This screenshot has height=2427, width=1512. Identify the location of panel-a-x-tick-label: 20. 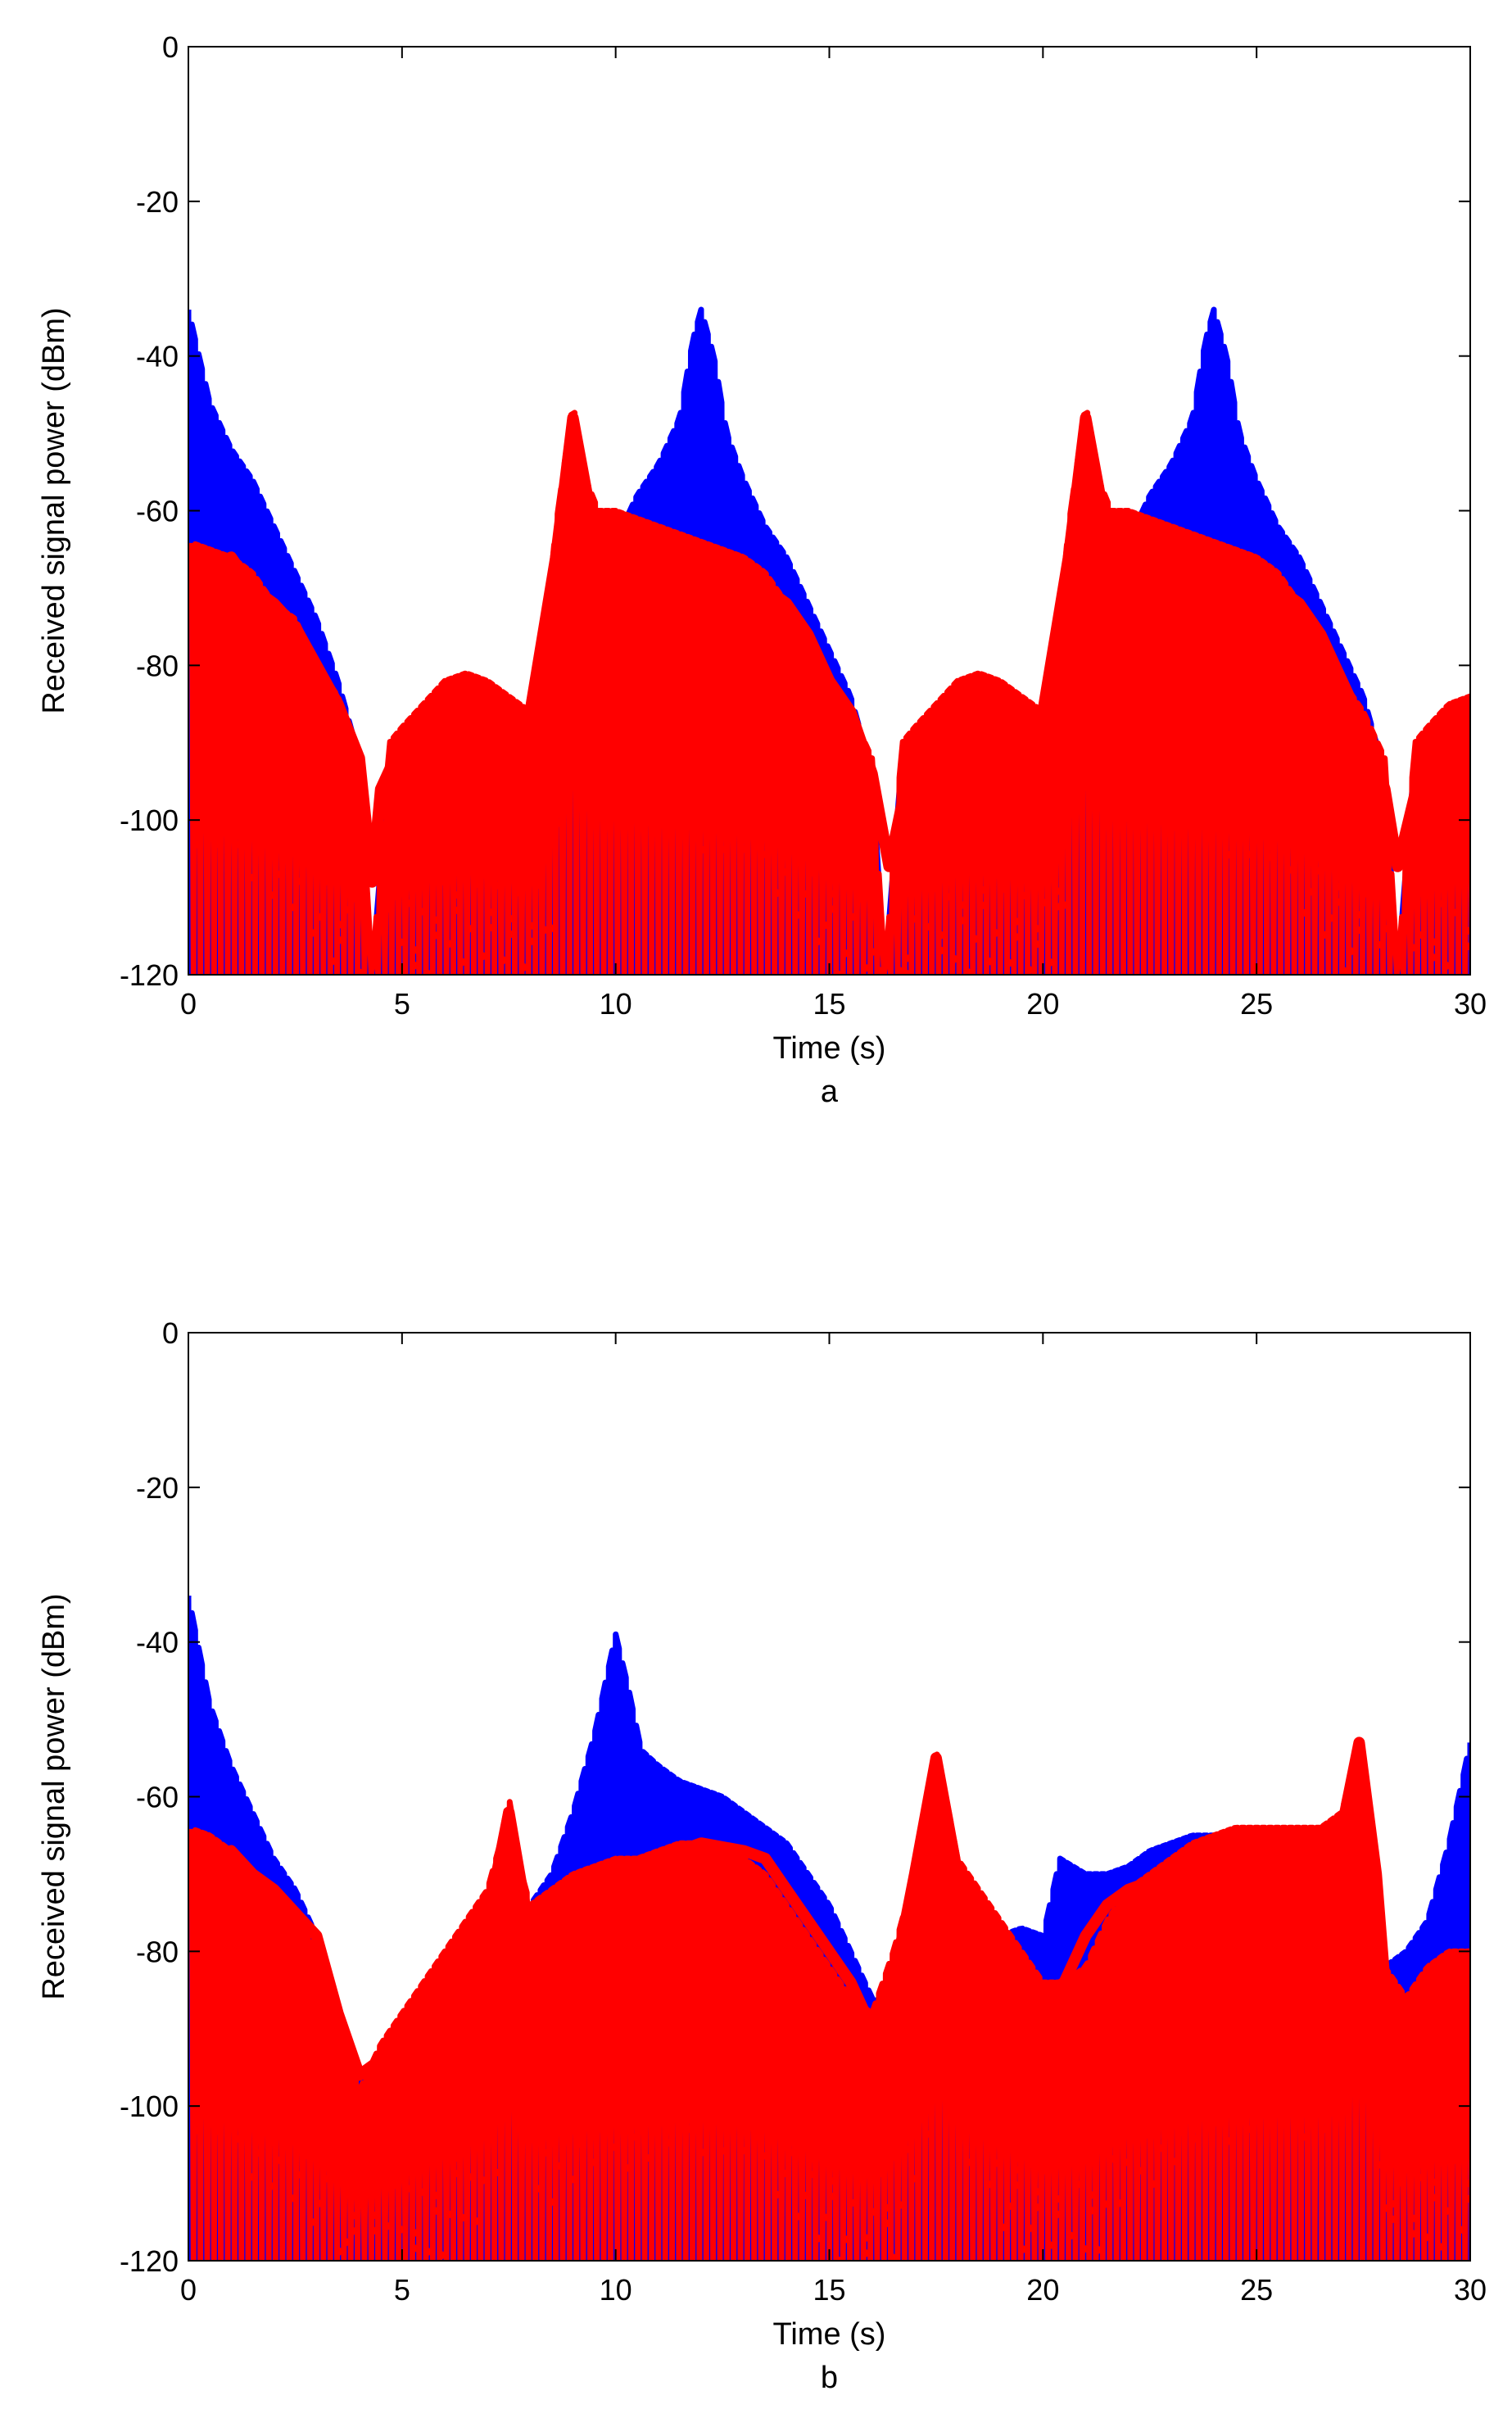
(1043, 1004).